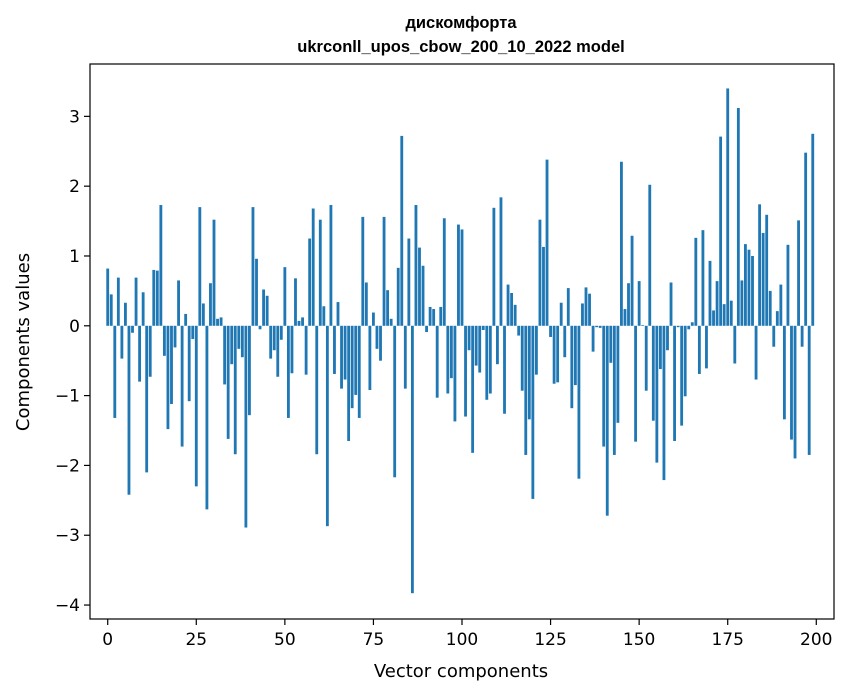 The height and width of the screenshot is (696, 847). Describe the element at coordinates (67, 466) in the screenshot. I see `y-tick-label: −2` at that location.